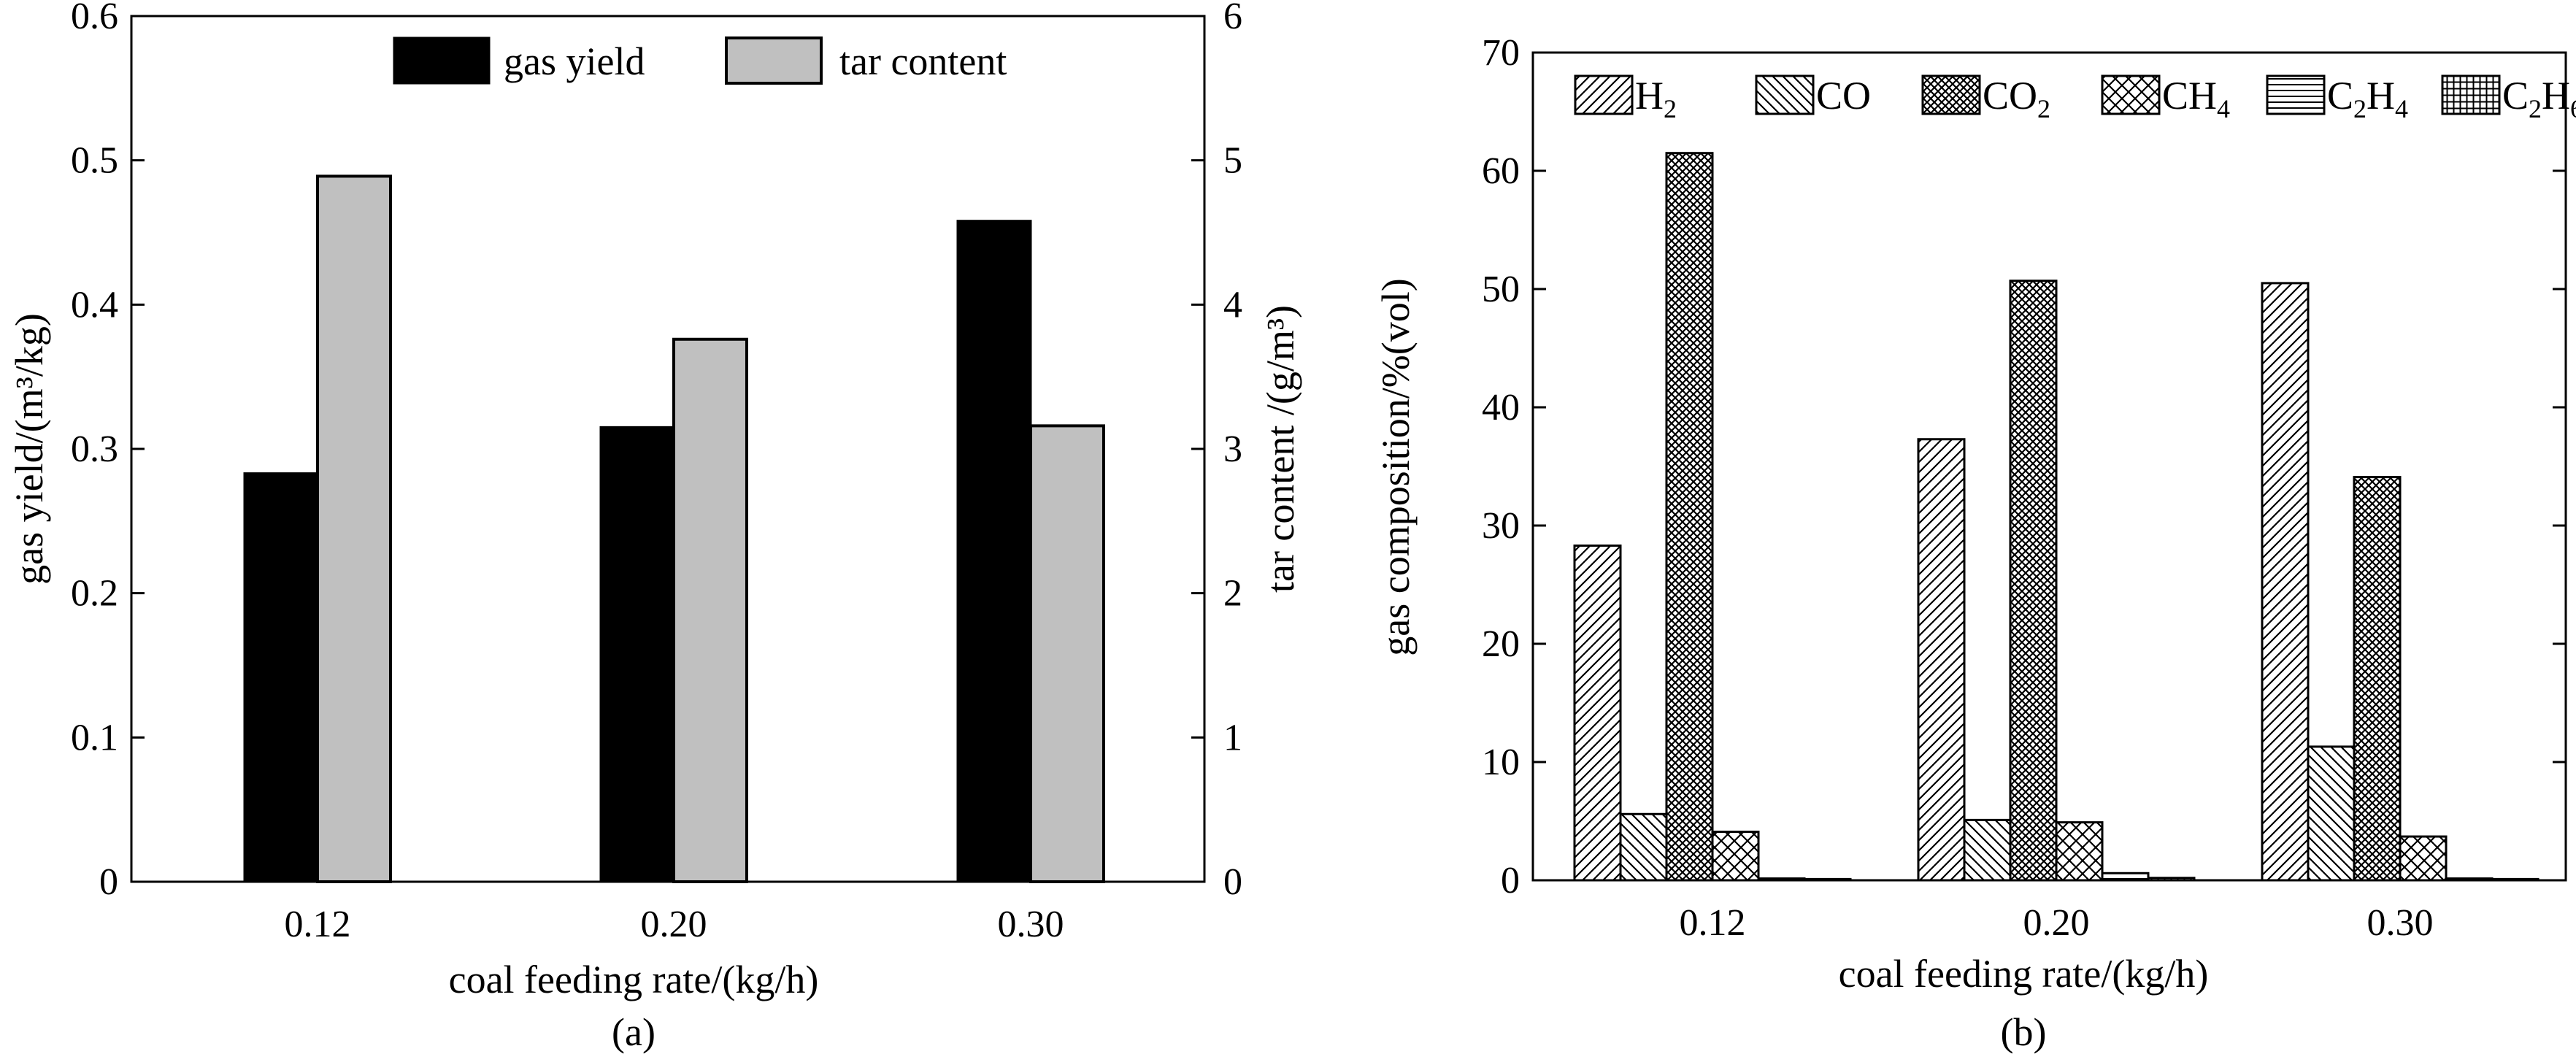  What do you see at coordinates (1501, 171) in the screenshot?
I see `y-tick-label: 60` at bounding box center [1501, 171].